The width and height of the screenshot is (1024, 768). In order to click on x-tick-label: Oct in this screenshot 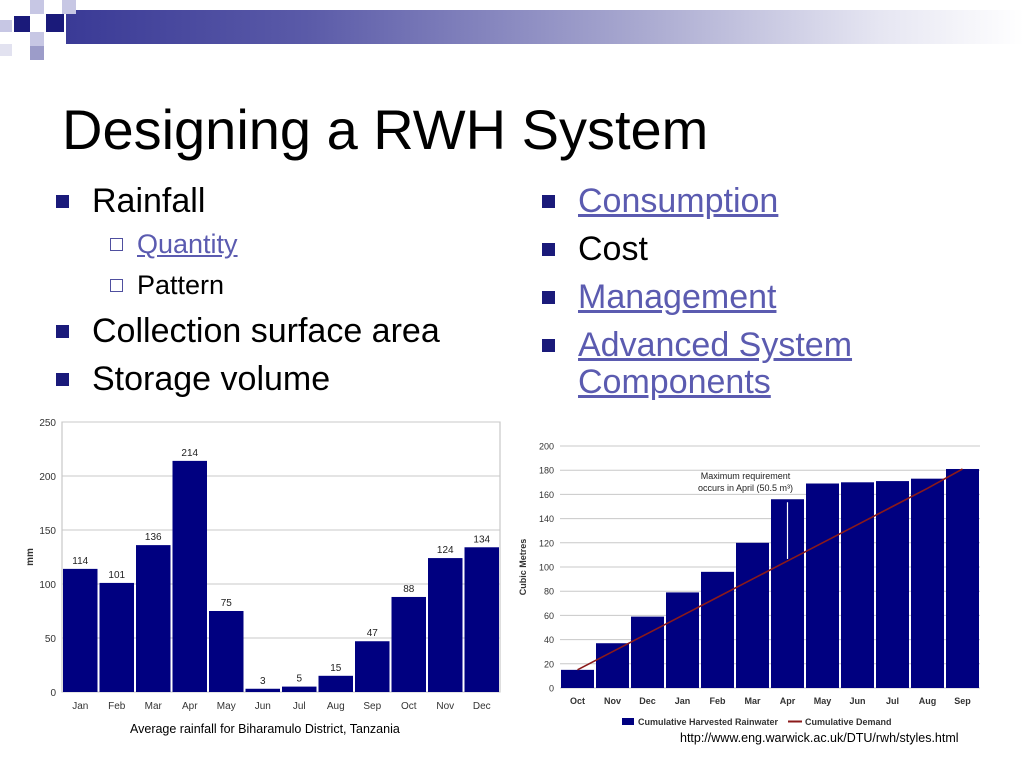, I will do `click(409, 706)`.